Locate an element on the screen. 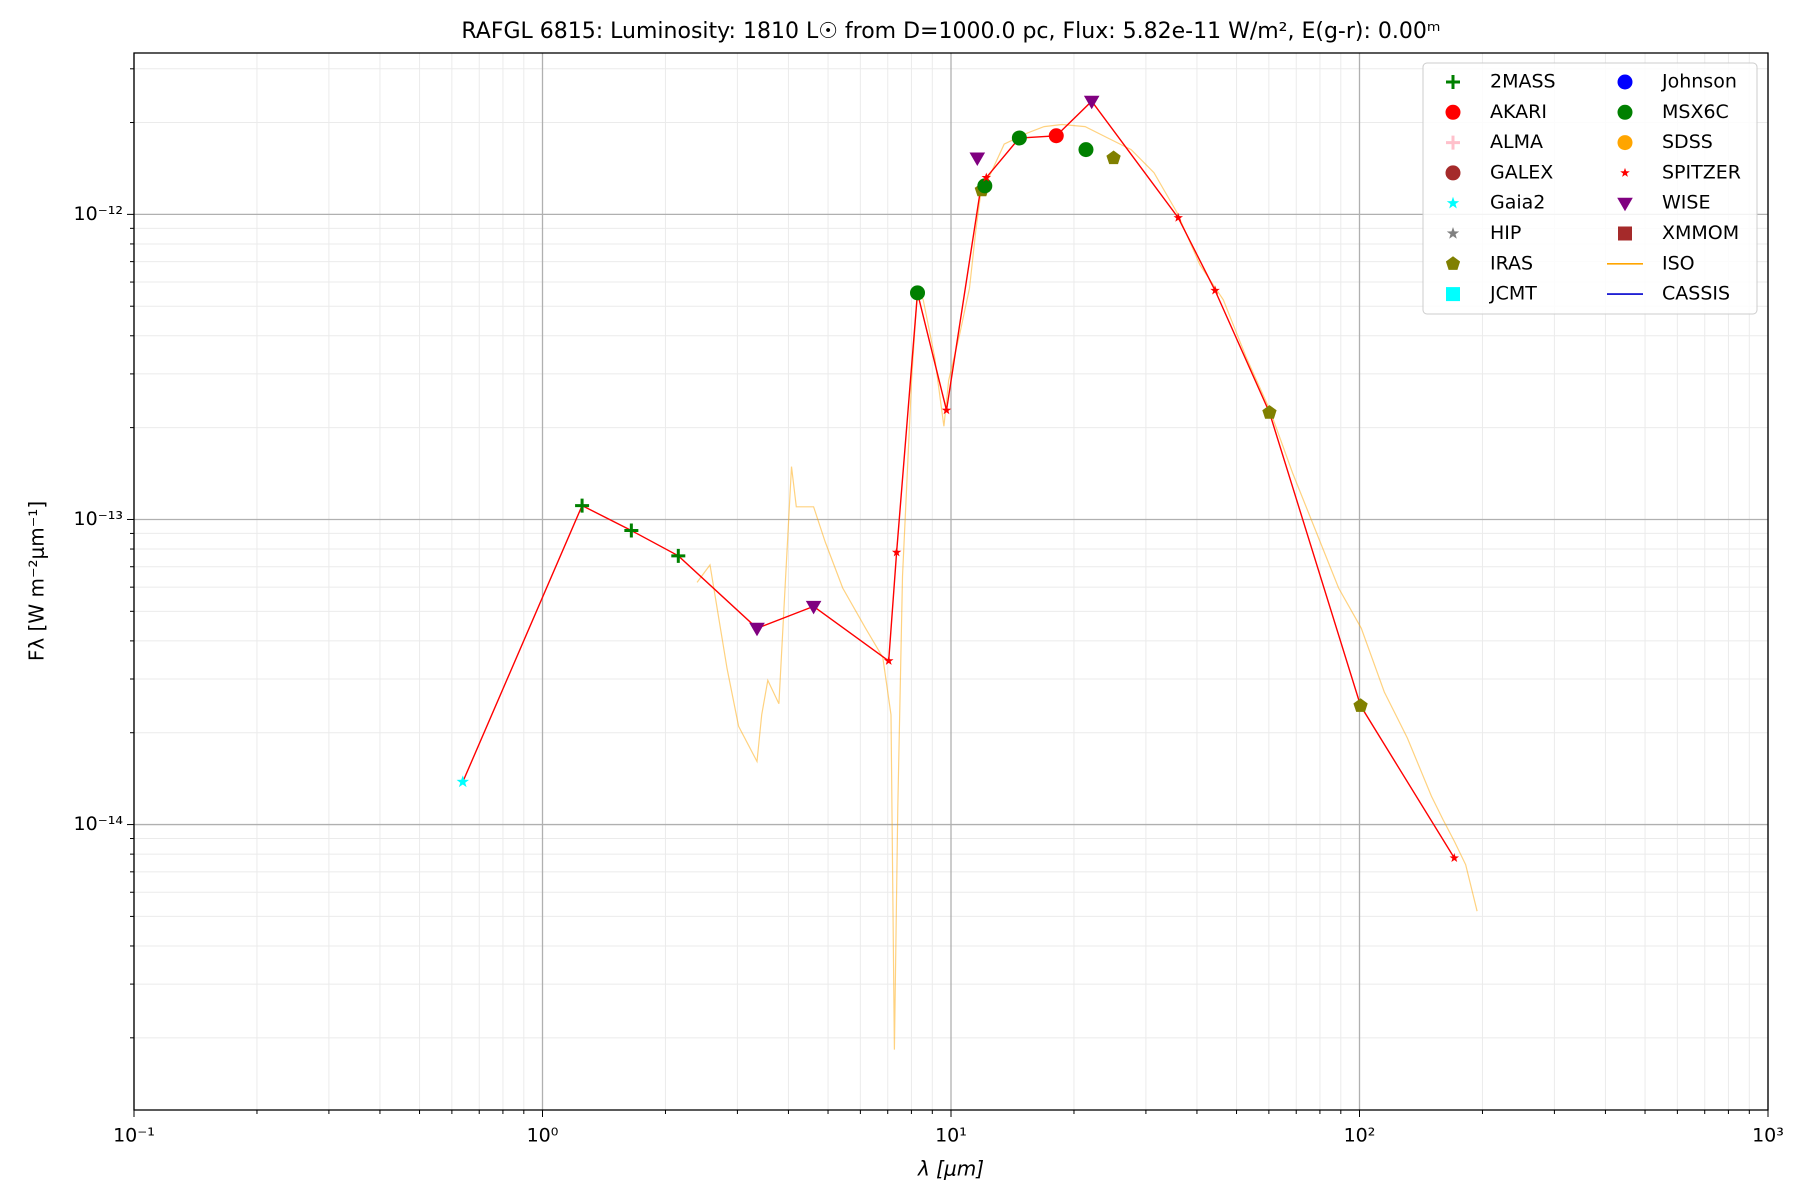  legend-label: JCMT is located at coordinates (1513, 294).